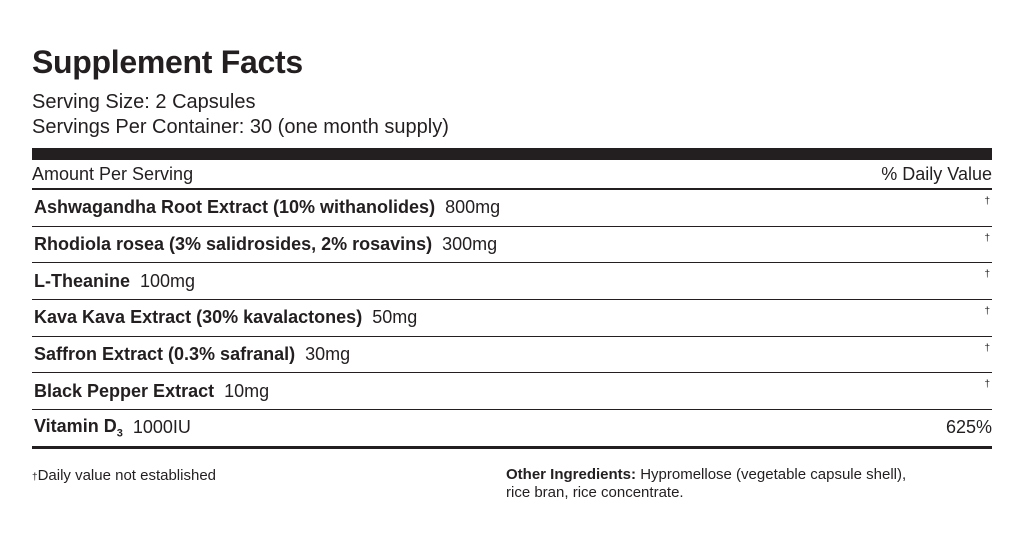 The width and height of the screenshot is (1024, 549). I want to click on nutrient-row: Saffron Extract (0.3% safranal) 30mg †, so click(512, 355).